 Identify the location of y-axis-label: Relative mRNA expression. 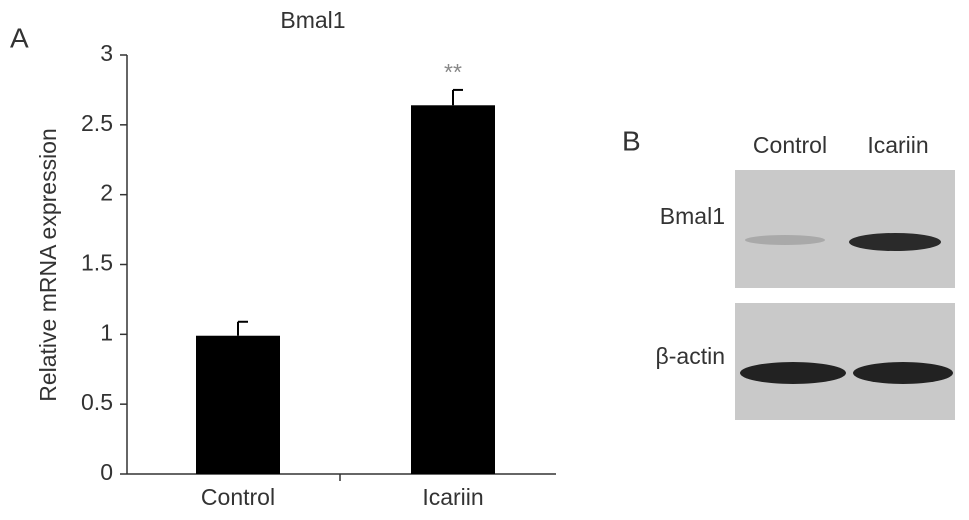
(48, 265).